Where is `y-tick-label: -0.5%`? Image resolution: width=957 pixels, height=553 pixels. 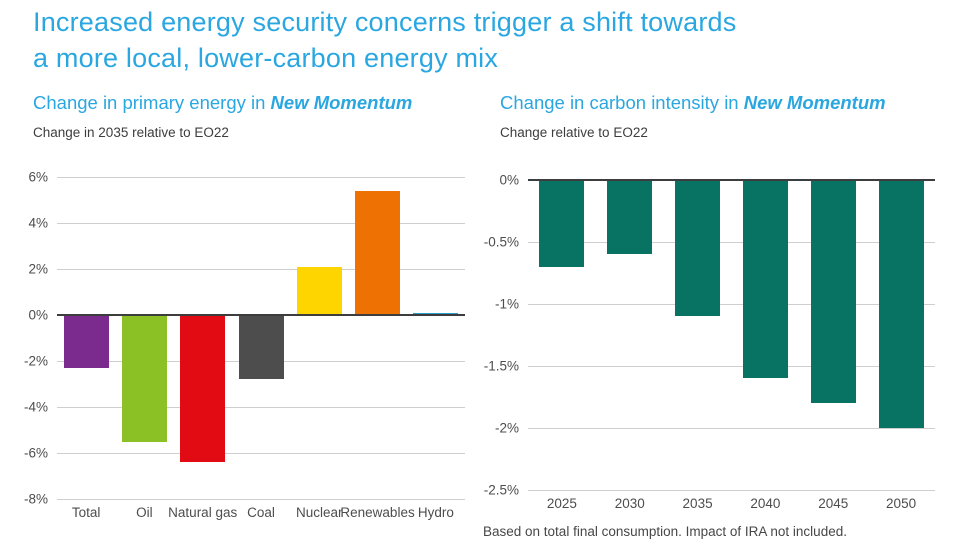
y-tick-label: -0.5% is located at coordinates (501, 242).